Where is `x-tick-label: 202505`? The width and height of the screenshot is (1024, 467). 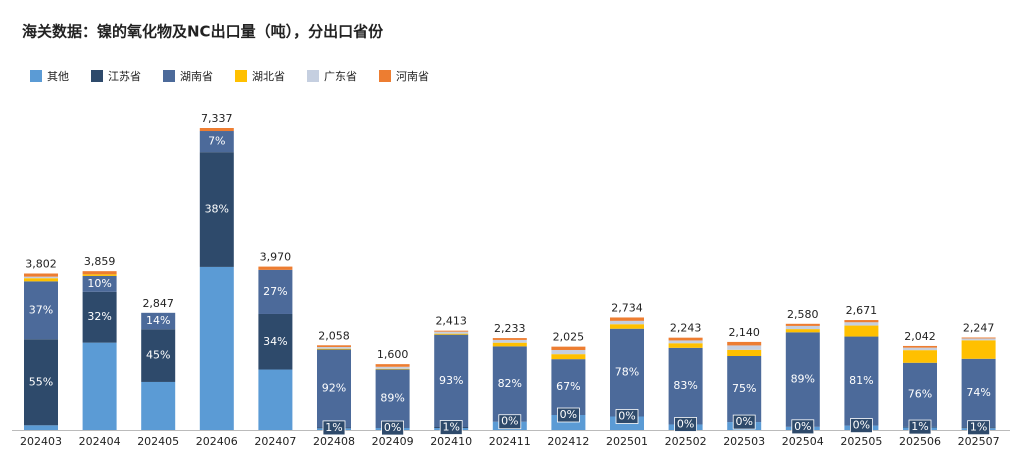 x-tick-label: 202505 is located at coordinates (861, 441).